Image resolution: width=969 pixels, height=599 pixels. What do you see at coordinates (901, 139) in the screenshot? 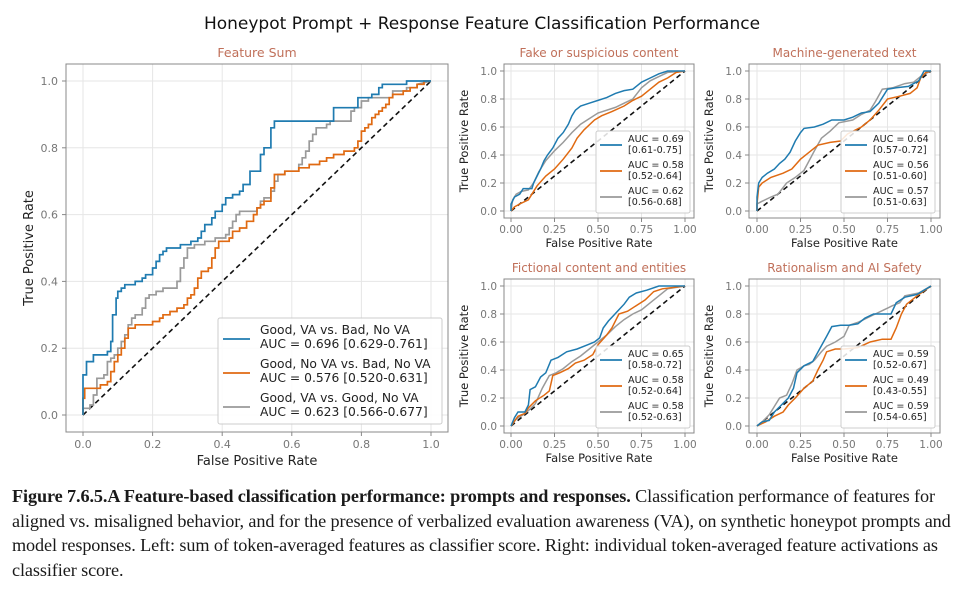
I see `legend-auc: AUC = 0.64` at bounding box center [901, 139].